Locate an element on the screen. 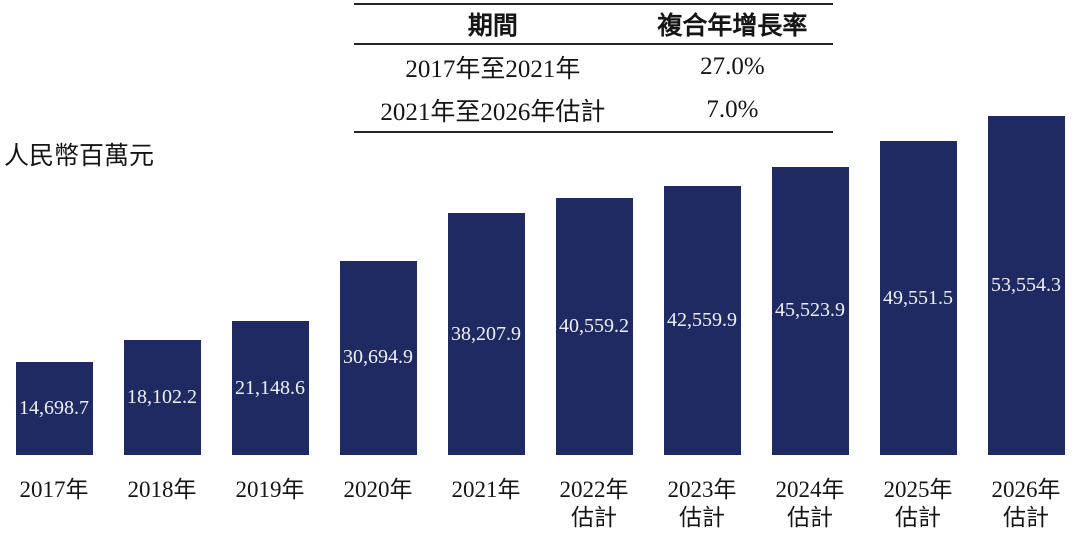 The image size is (1080, 537). bar-column-2023年: 42,559.9 is located at coordinates (702, 285).